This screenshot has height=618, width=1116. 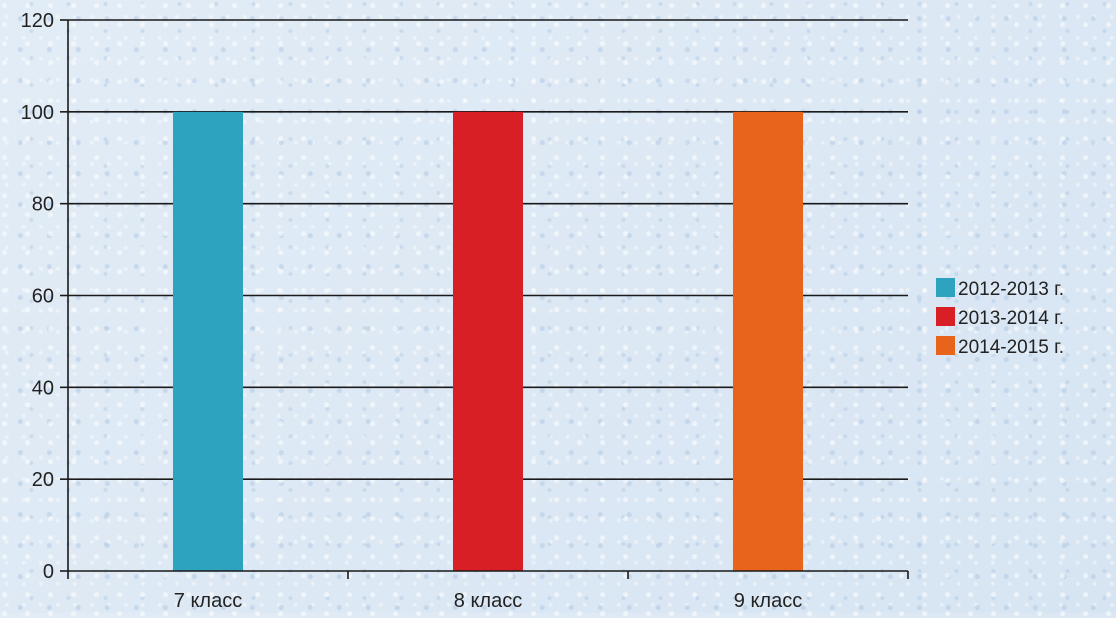 What do you see at coordinates (768, 601) in the screenshot?
I see `x-category-label: 9 класс` at bounding box center [768, 601].